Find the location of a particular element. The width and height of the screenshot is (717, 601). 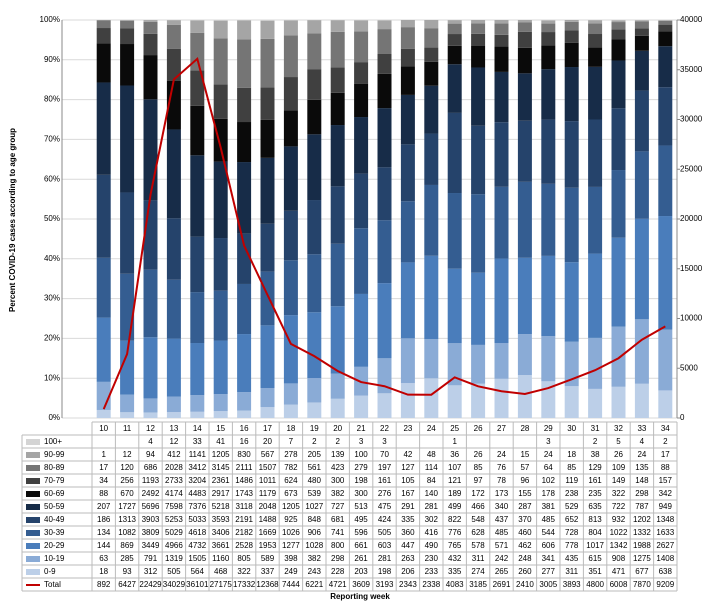

table-value: 167 is located at coordinates (408, 493).